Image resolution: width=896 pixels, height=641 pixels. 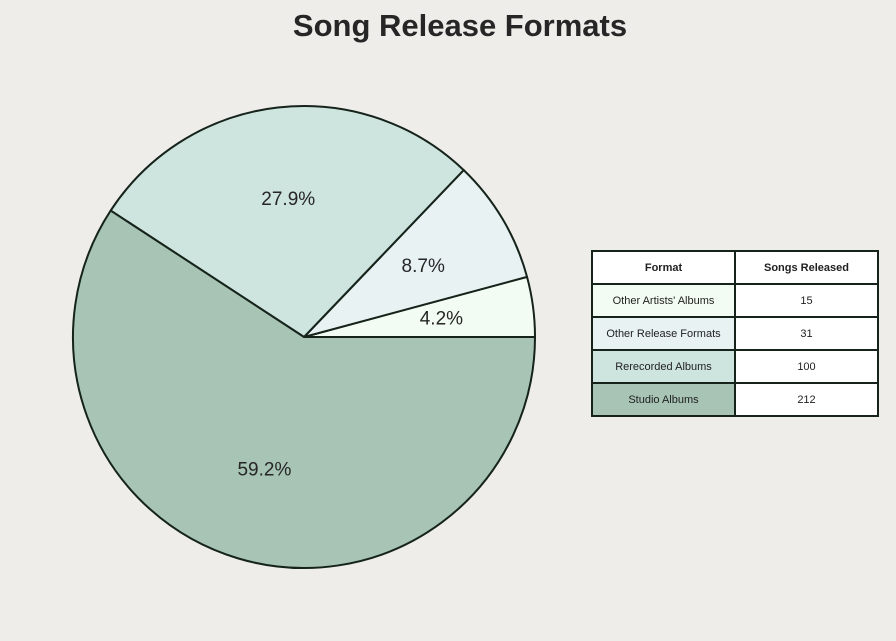 I want to click on table-row: Other Release Formats 31, so click(x=735, y=333).